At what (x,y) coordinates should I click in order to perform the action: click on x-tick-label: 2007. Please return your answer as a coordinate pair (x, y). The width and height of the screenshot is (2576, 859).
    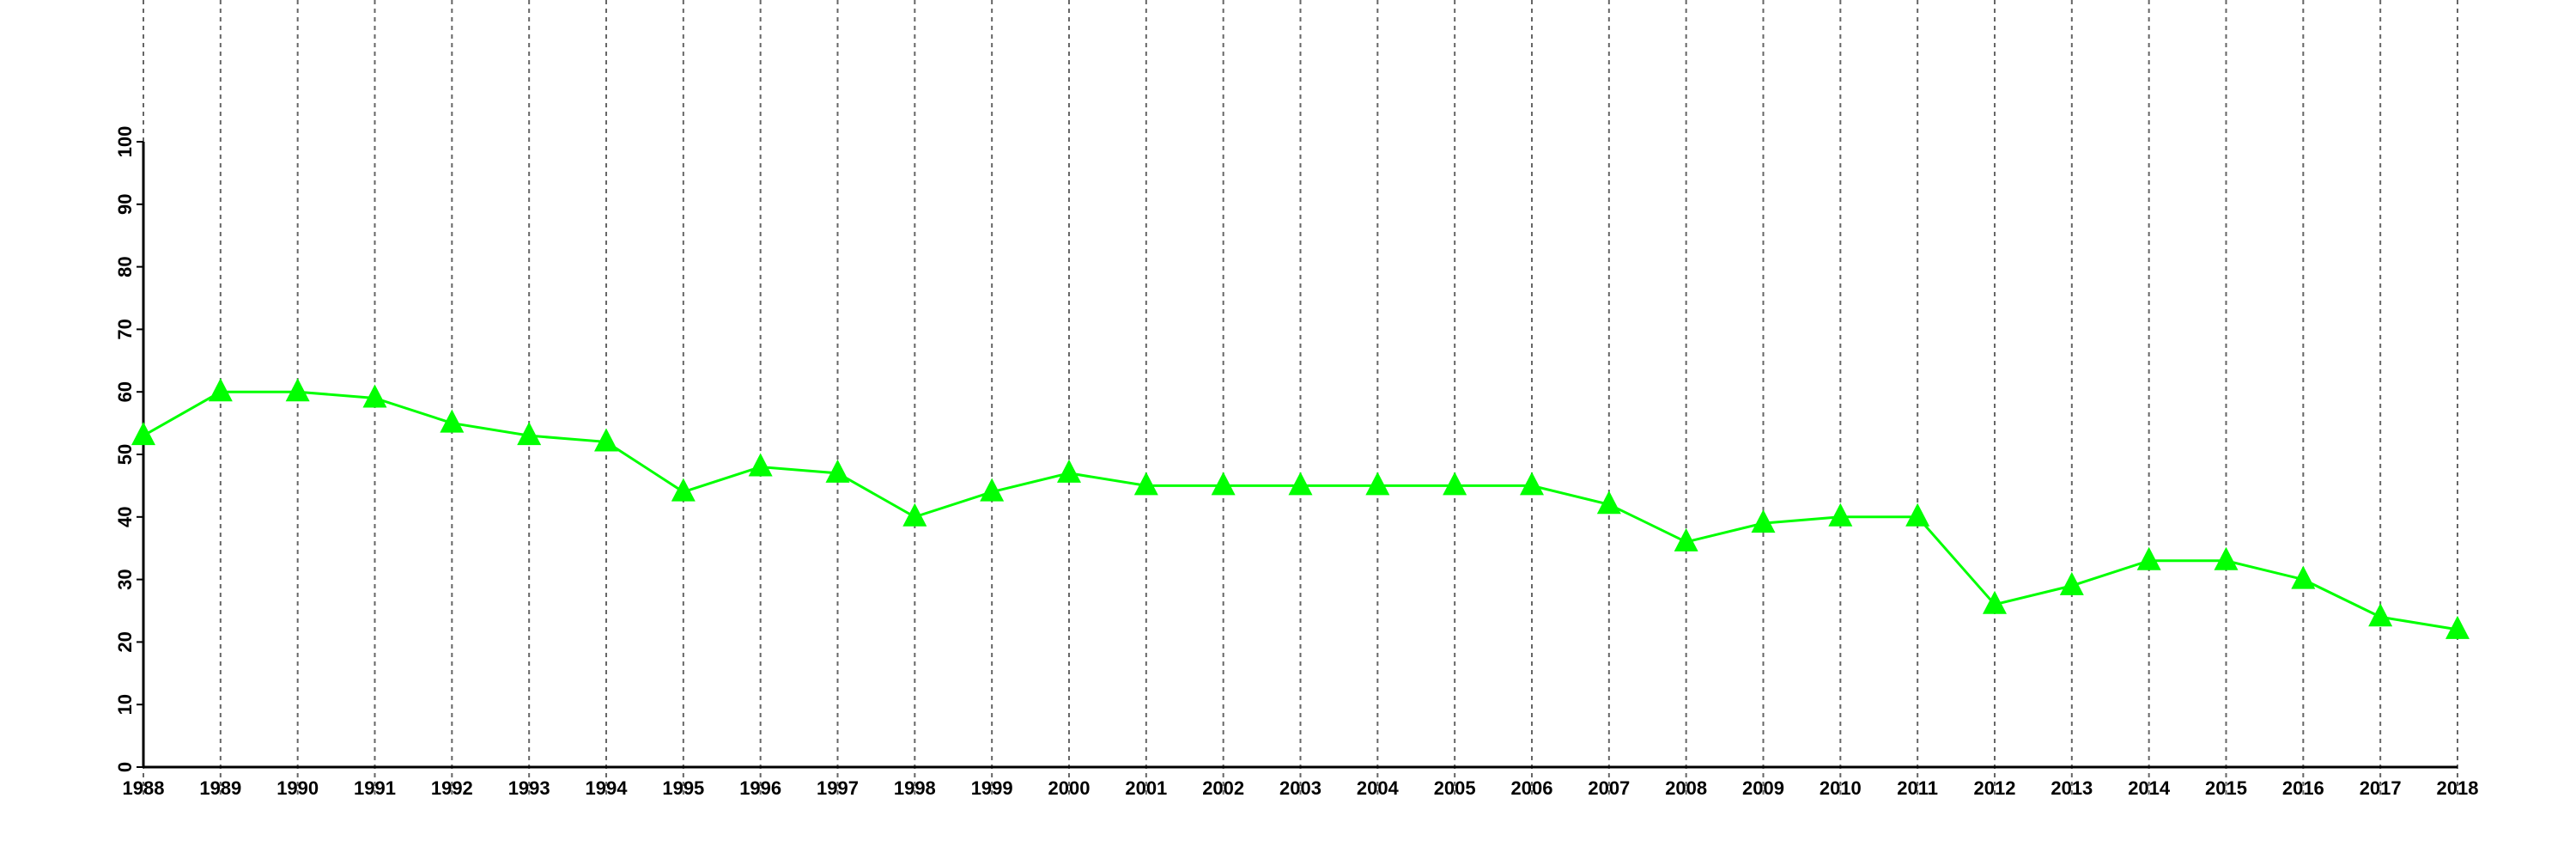
    Looking at the image, I should click on (1609, 788).